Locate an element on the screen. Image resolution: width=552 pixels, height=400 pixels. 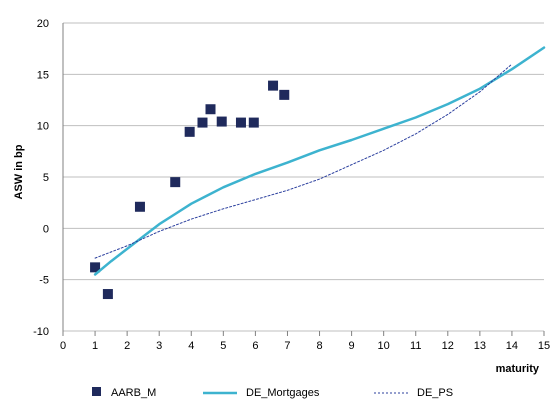
x-tick-label: 14 is located at coordinates (512, 346).